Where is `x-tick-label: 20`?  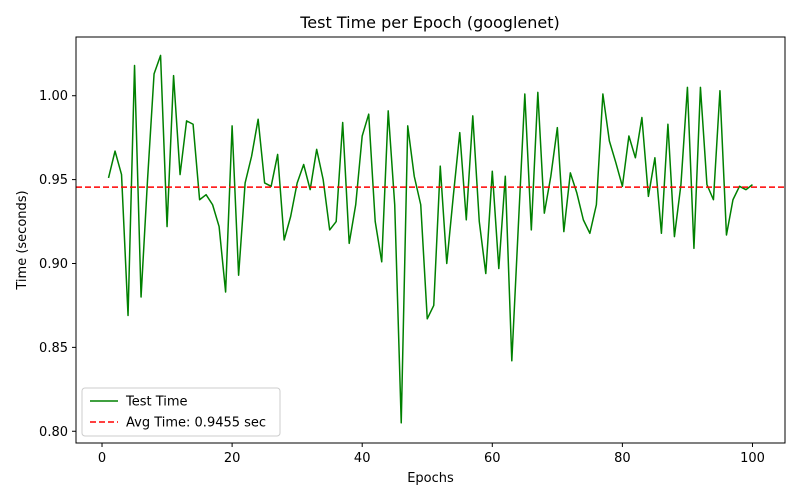
x-tick-label: 20 is located at coordinates (232, 458).